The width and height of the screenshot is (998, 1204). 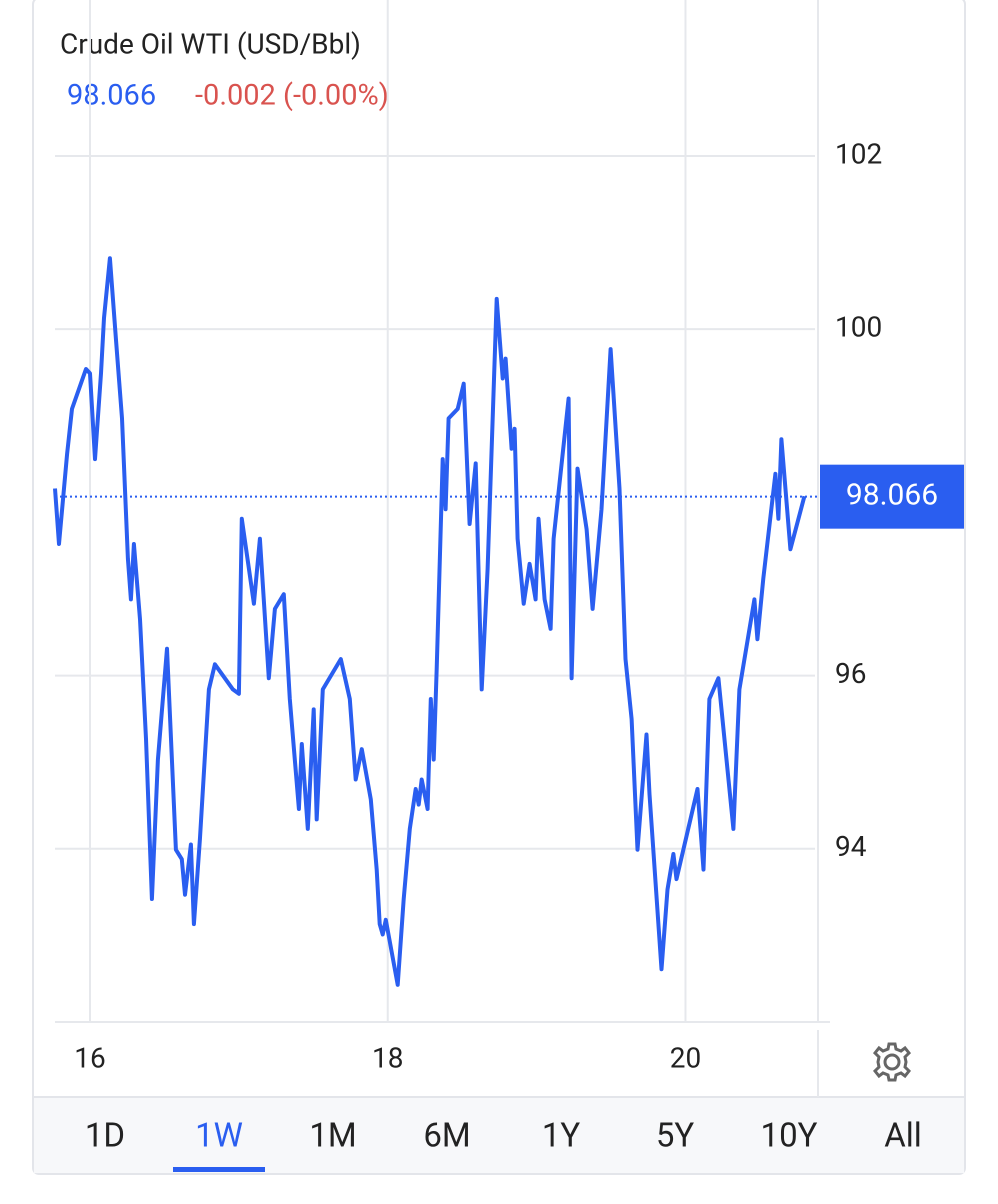 I want to click on chart-title: Crude Oil WTI (USD/Bbl), so click(x=210, y=43).